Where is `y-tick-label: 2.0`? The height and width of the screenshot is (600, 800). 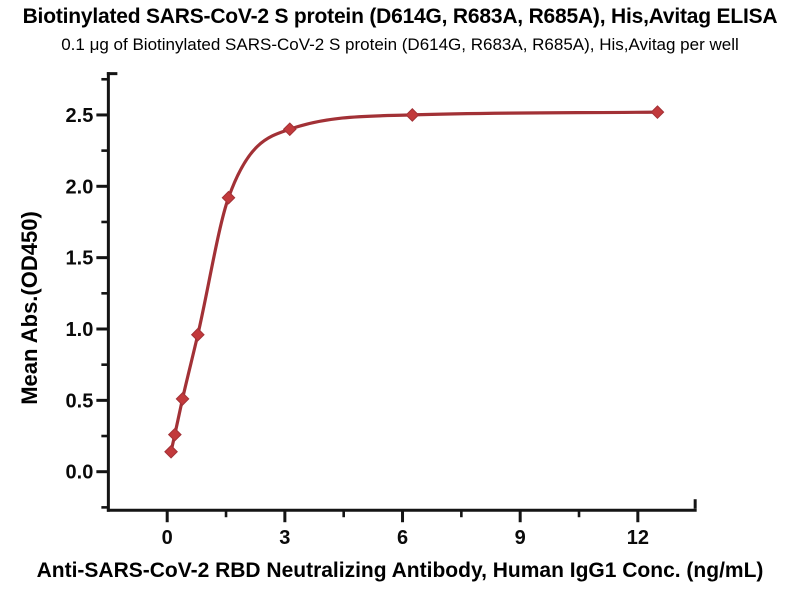
y-tick-label: 2.0 is located at coordinates (80, 187).